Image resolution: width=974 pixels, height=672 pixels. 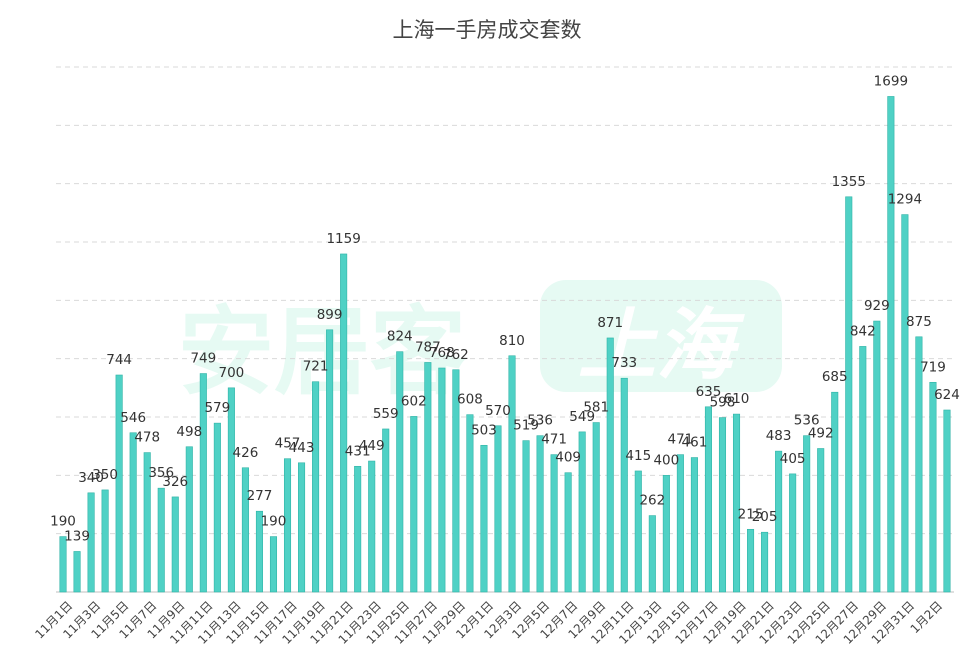 I want to click on bar-11月6日, so click(x=133, y=512).